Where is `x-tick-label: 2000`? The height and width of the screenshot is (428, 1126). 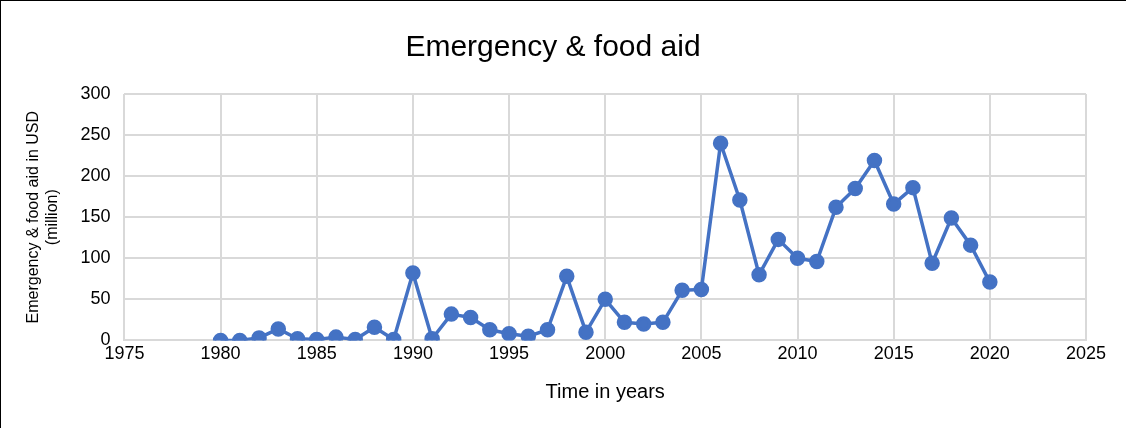 x-tick-label: 2000 is located at coordinates (605, 353).